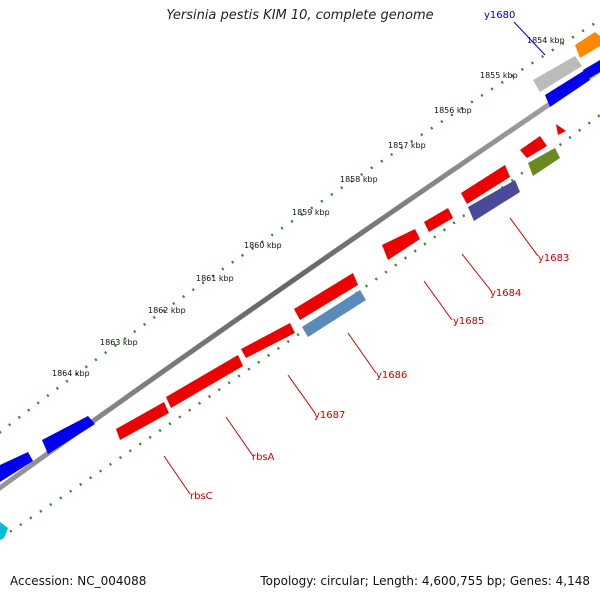 Image resolution: width=600 pixels, height=600 pixels. I want to click on tick-label: 1856 kbp, so click(453, 110).